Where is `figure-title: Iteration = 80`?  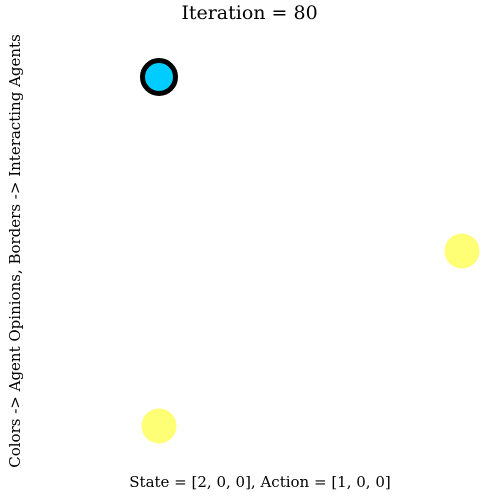 figure-title: Iteration = 80 is located at coordinates (249, 13).